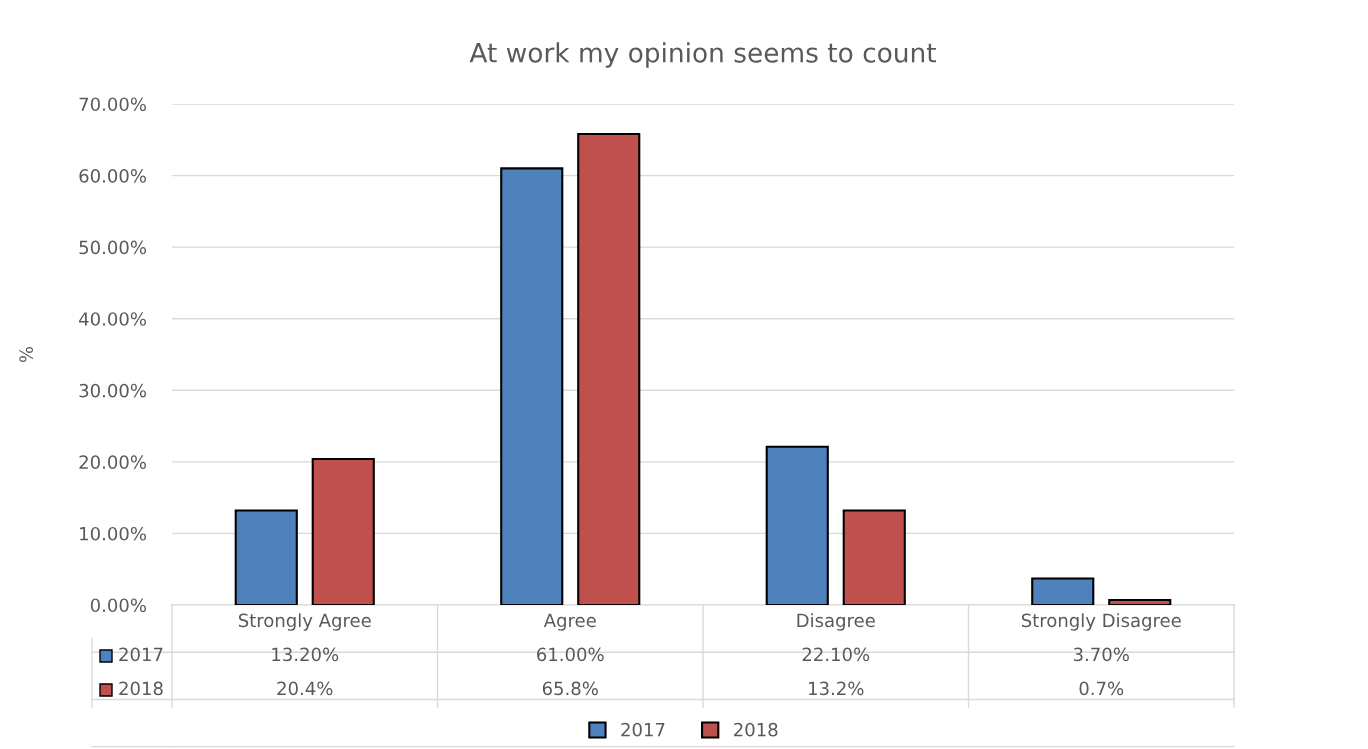 The image size is (1368, 749). What do you see at coordinates (836, 688) in the screenshot?
I see `data-label: 13.2%` at bounding box center [836, 688].